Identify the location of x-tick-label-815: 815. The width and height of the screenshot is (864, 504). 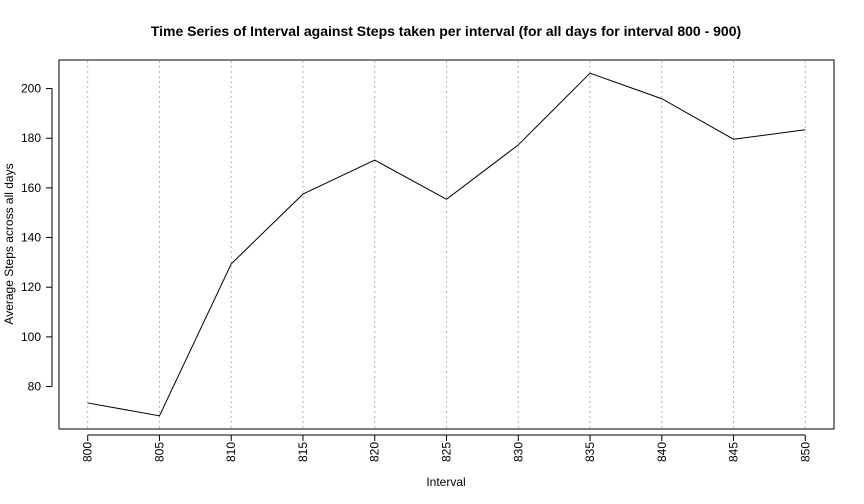
(303, 452).